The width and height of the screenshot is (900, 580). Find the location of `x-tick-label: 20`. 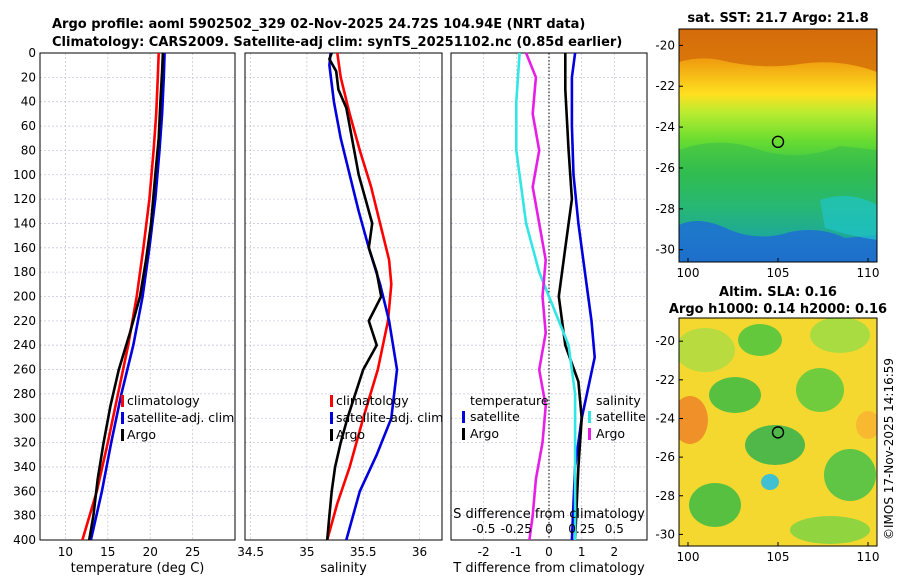

x-tick-label: 20 is located at coordinates (150, 552).